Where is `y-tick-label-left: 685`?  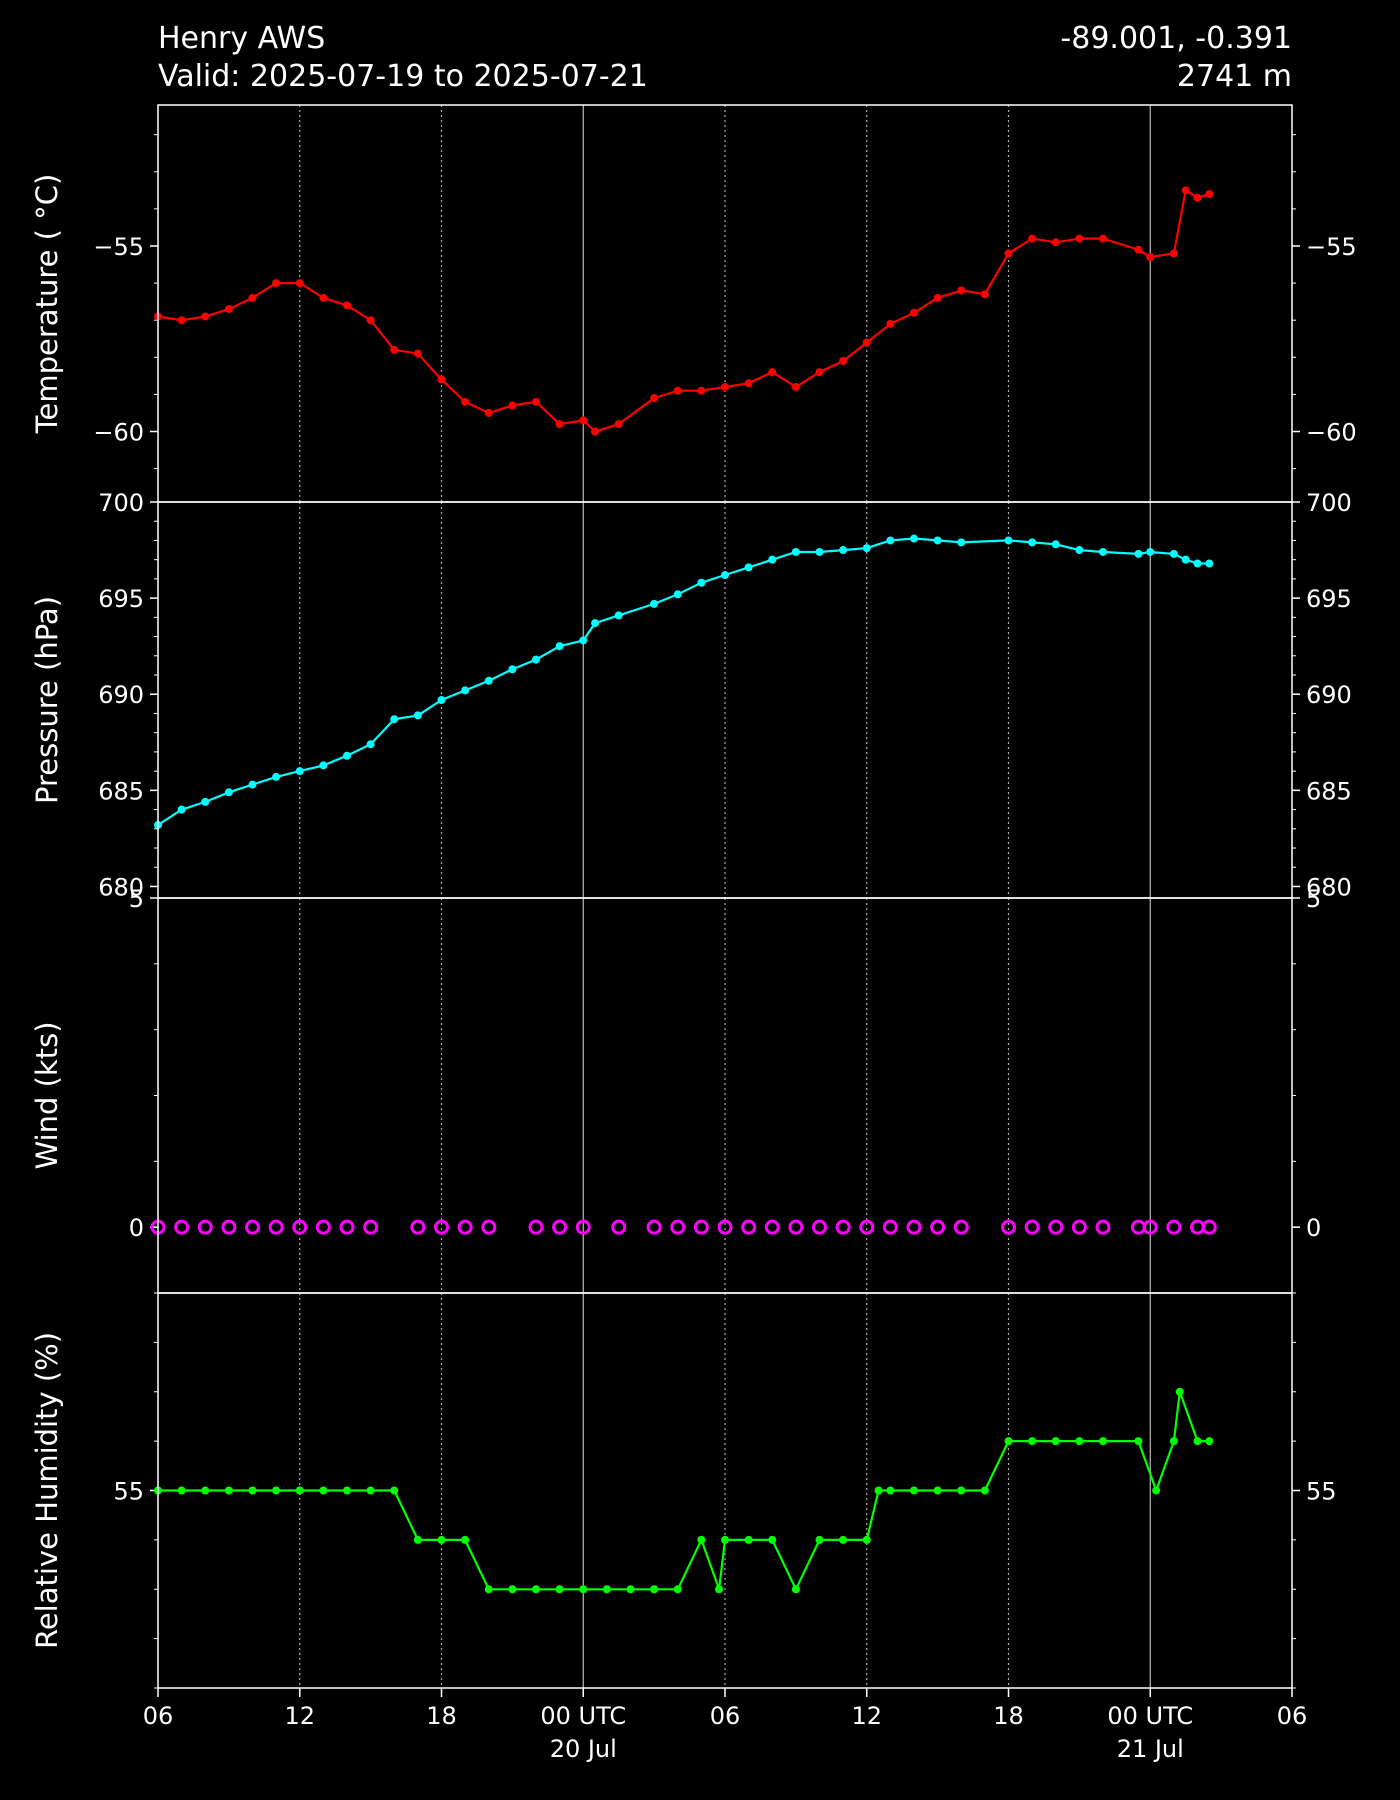
y-tick-label-left: 685 is located at coordinates (121, 791).